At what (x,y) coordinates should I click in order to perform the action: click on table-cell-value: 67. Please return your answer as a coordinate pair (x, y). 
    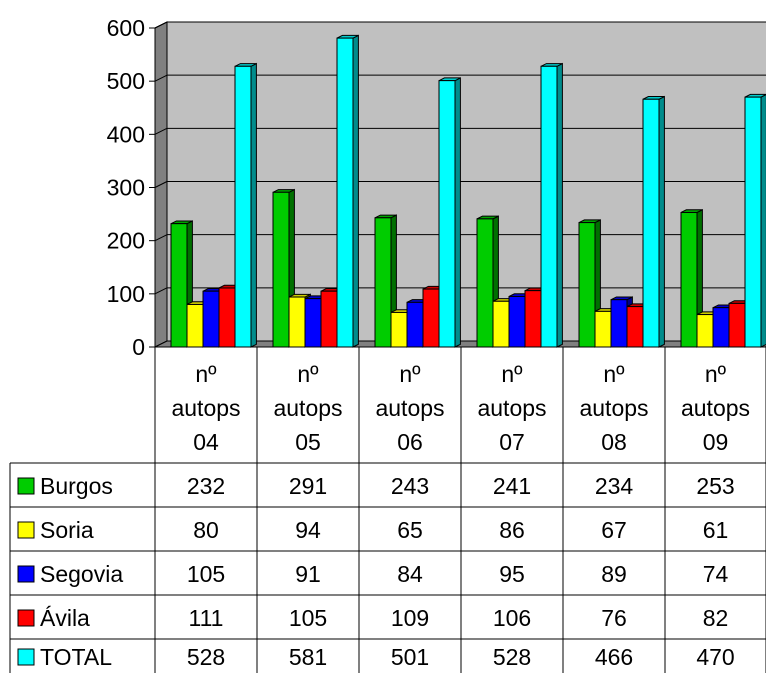
    Looking at the image, I should click on (614, 530).